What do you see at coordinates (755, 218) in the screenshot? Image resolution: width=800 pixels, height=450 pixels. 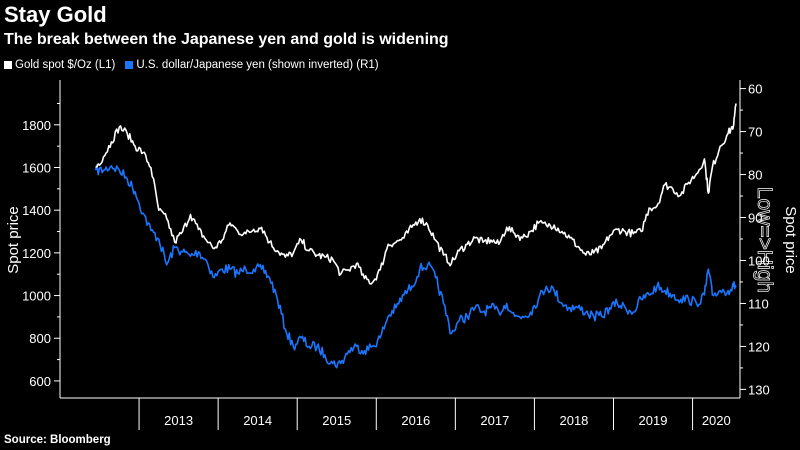 I see `right-tick-label: 90` at bounding box center [755, 218].